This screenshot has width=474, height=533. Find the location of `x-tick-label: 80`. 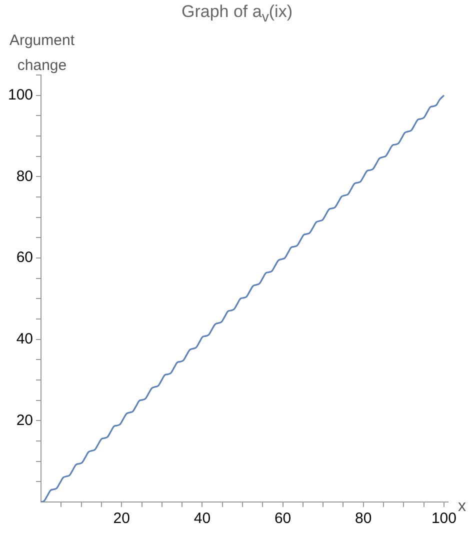

x-tick-label: 80 is located at coordinates (363, 519).